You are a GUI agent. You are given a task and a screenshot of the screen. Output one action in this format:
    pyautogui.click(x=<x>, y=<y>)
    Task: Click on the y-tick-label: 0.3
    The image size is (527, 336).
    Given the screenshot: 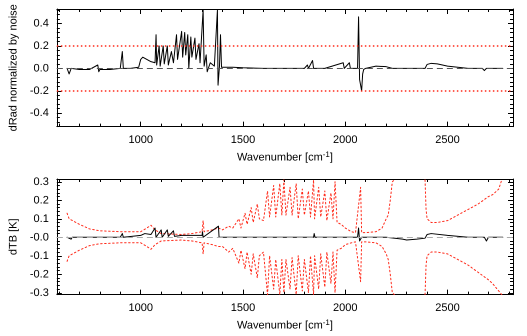 What is the action you would take?
    pyautogui.click(x=41, y=182)
    